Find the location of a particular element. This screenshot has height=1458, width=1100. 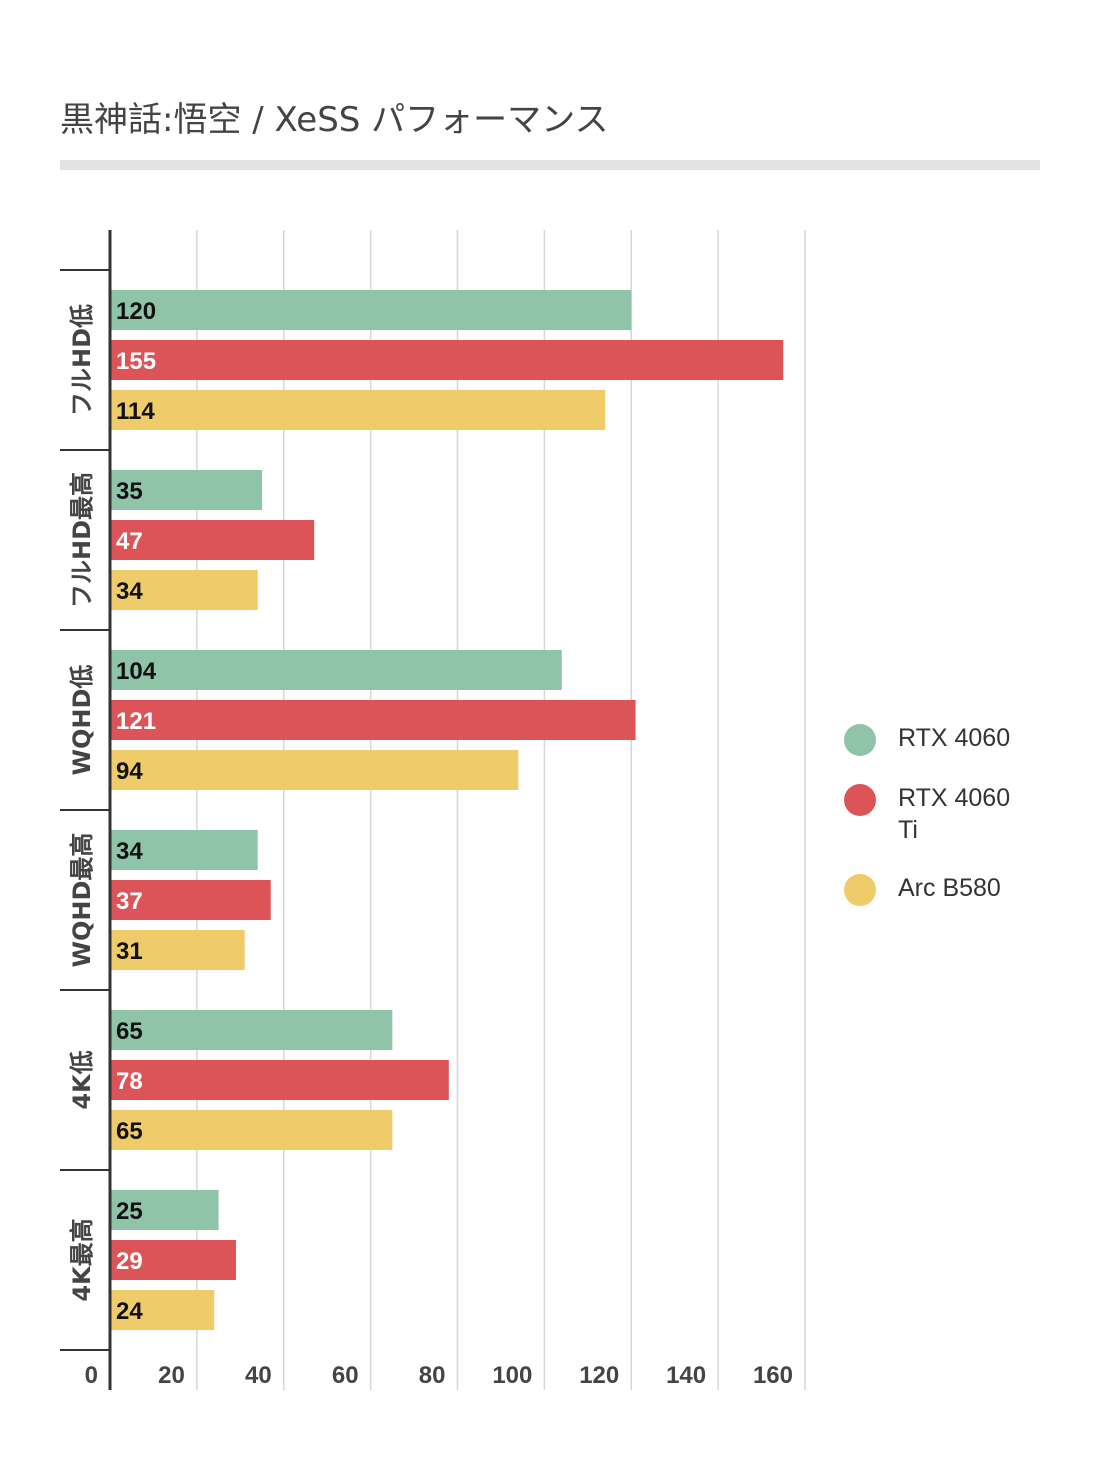

x-tick-label: 140 is located at coordinates (686, 1375).